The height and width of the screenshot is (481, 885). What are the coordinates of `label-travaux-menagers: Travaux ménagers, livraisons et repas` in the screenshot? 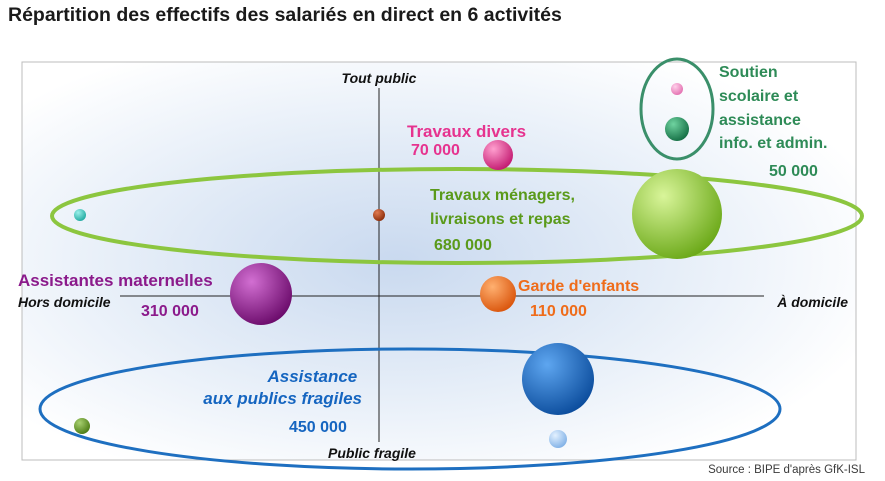 It's located at (504, 207).